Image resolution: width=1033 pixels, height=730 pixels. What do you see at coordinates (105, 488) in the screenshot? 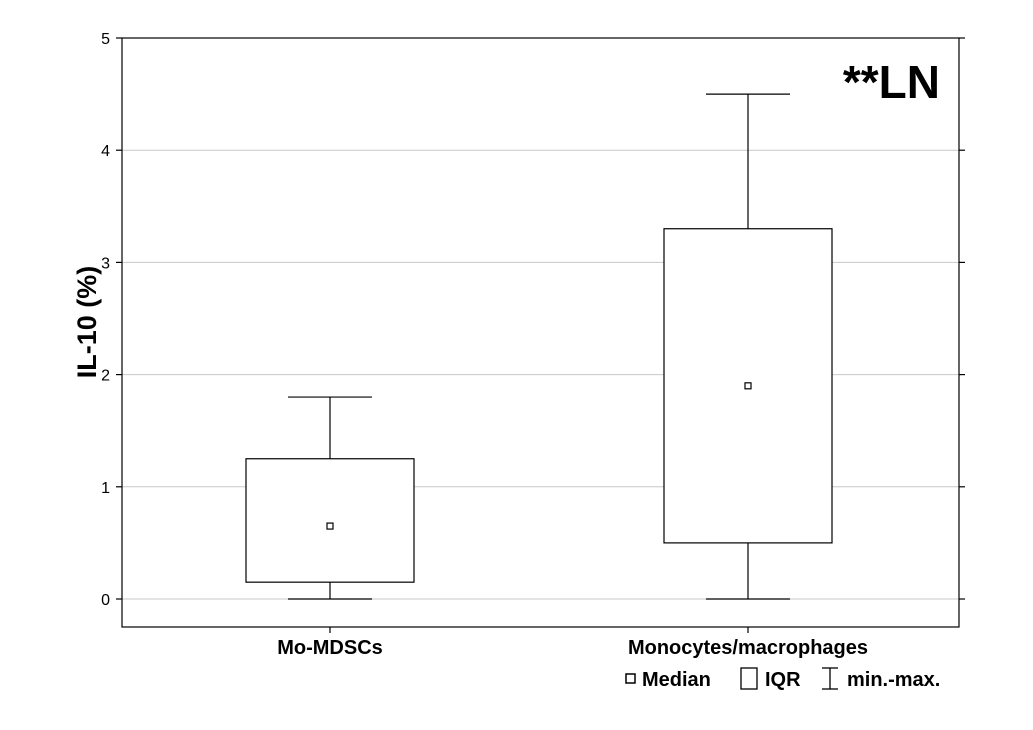
I see `y-tick-label: 1` at bounding box center [105, 488].